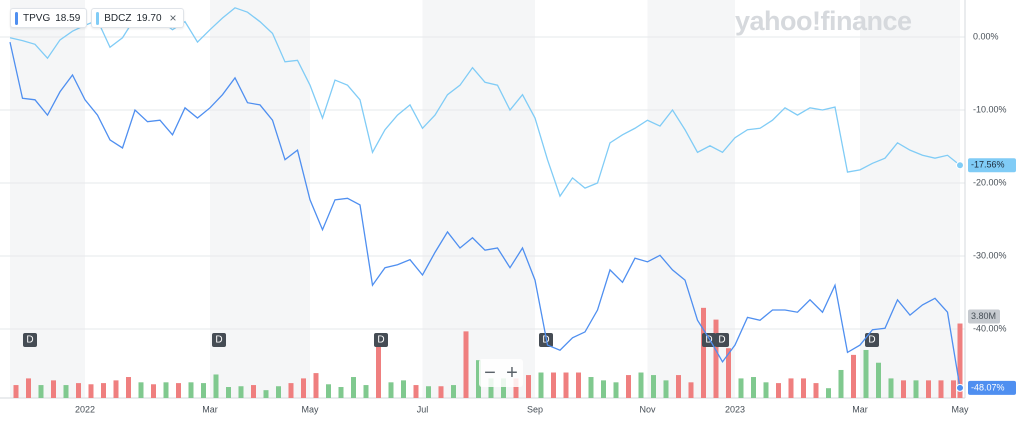 The width and height of the screenshot is (1024, 426). What do you see at coordinates (735, 409) in the screenshot?
I see `x-tick-label: 2023` at bounding box center [735, 409].